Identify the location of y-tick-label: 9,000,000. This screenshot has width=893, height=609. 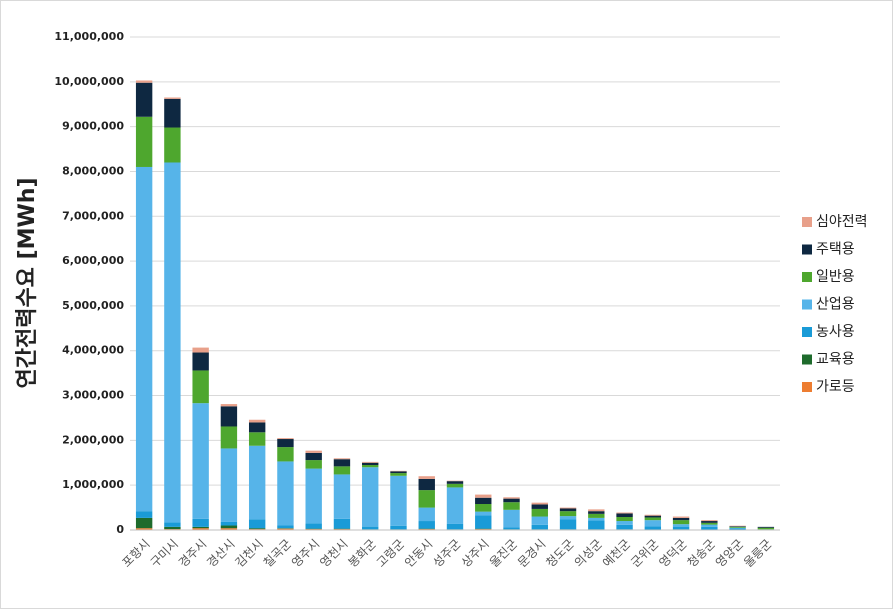
(93, 126).